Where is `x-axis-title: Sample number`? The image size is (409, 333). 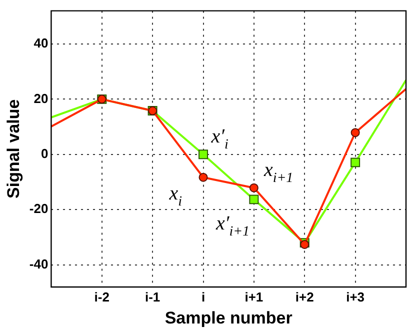
x-axis-title: Sample number is located at coordinates (228, 318).